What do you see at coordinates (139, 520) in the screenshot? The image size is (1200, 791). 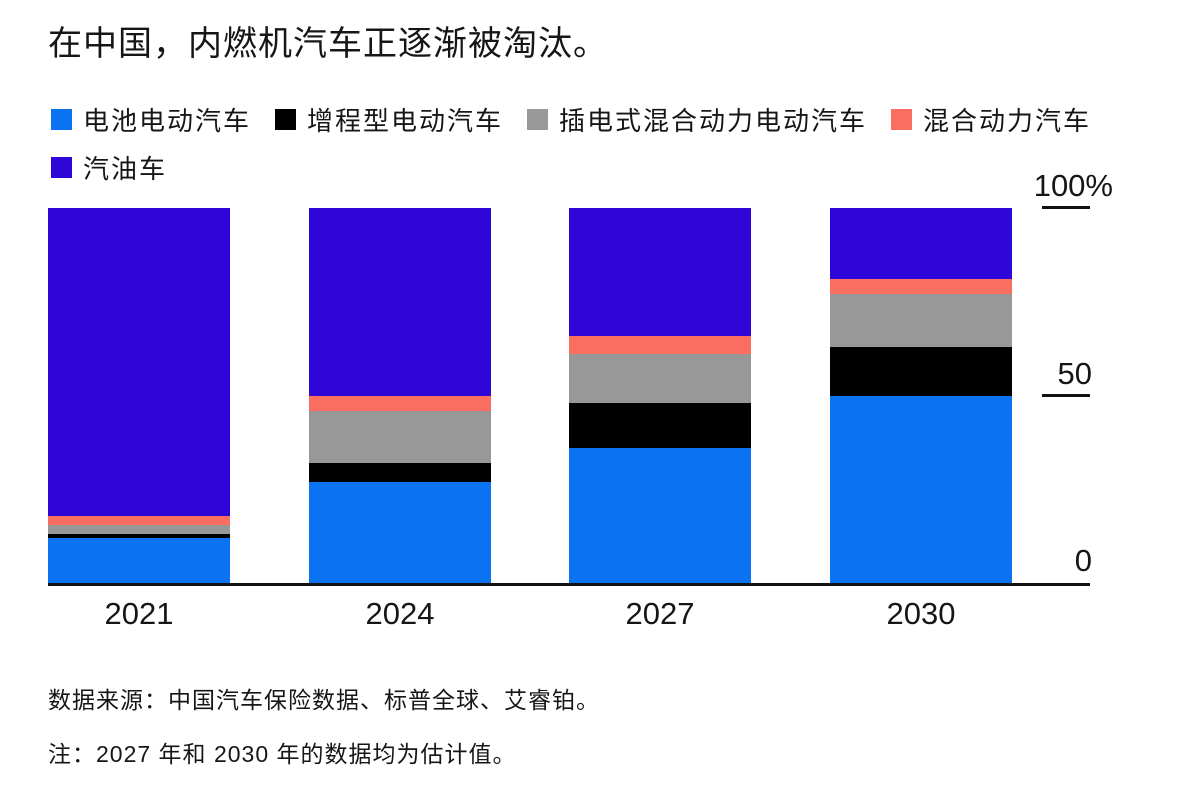 I see `segment-hev-2021` at bounding box center [139, 520].